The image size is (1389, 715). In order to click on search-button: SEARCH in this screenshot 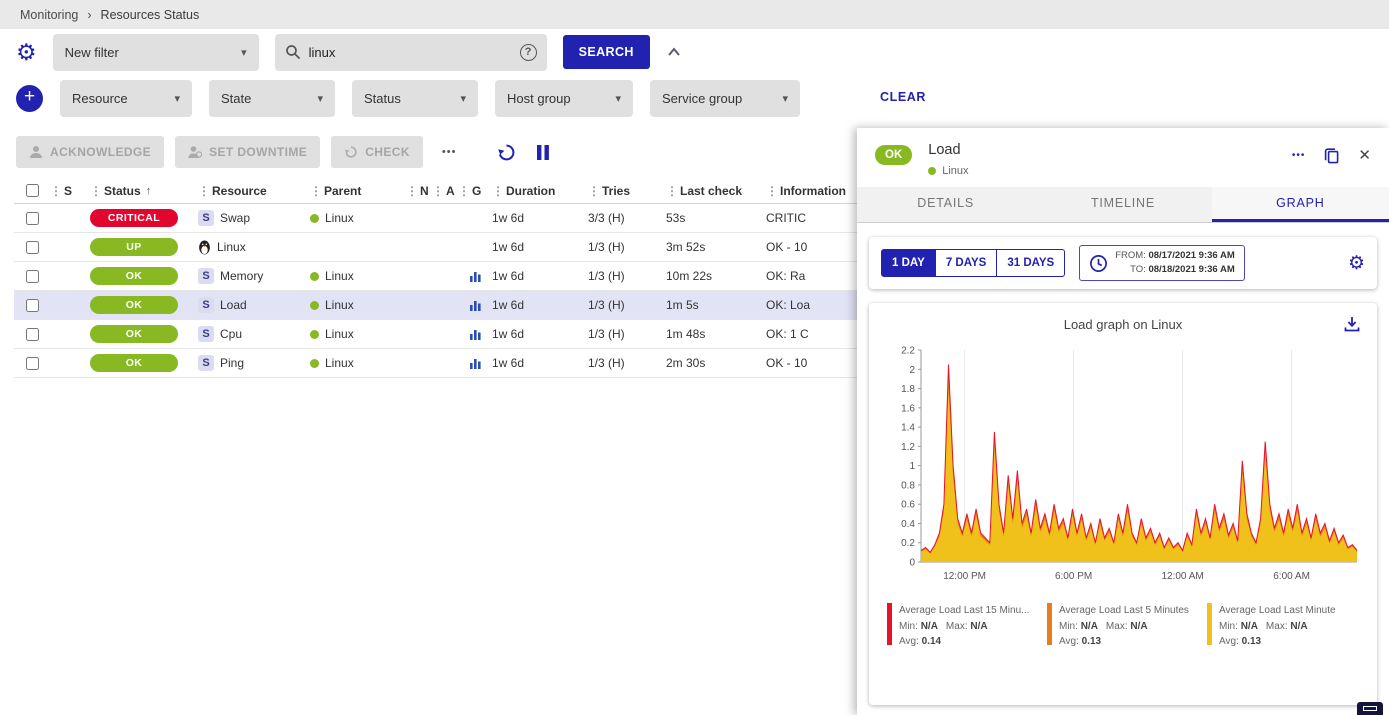, I will do `click(606, 52)`.